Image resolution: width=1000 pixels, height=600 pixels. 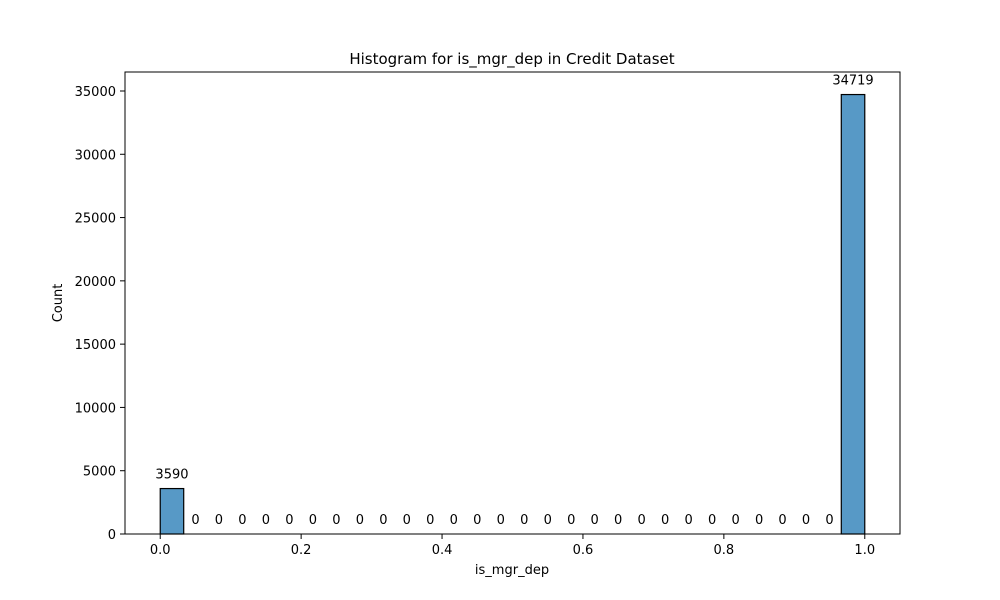 I want to click on bar-value-label: 34719, so click(x=852, y=81).